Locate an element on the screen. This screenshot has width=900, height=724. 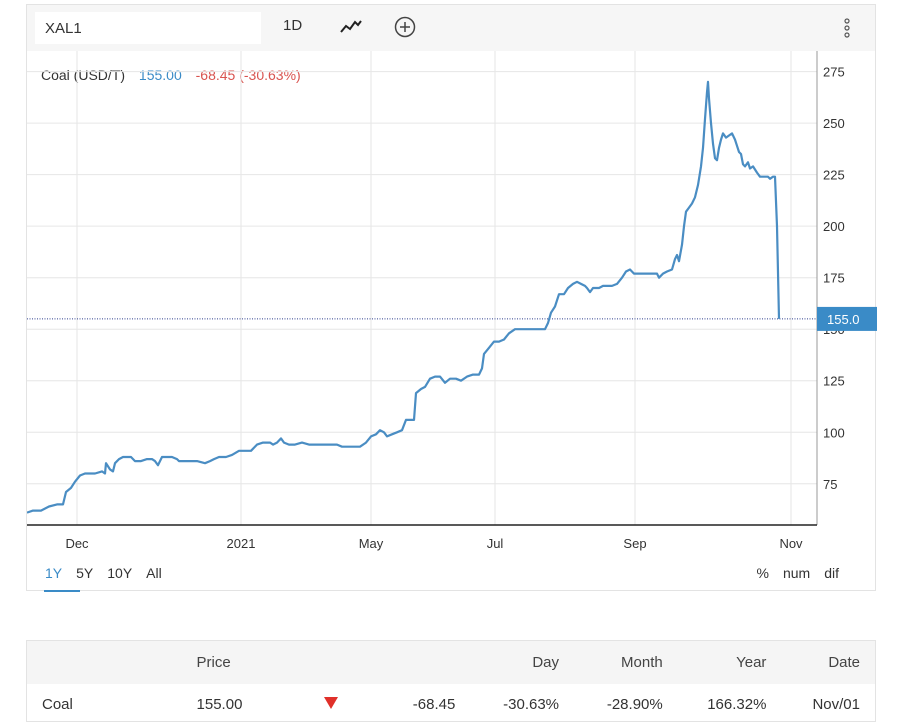
symbol-input is located at coordinates (148, 28).